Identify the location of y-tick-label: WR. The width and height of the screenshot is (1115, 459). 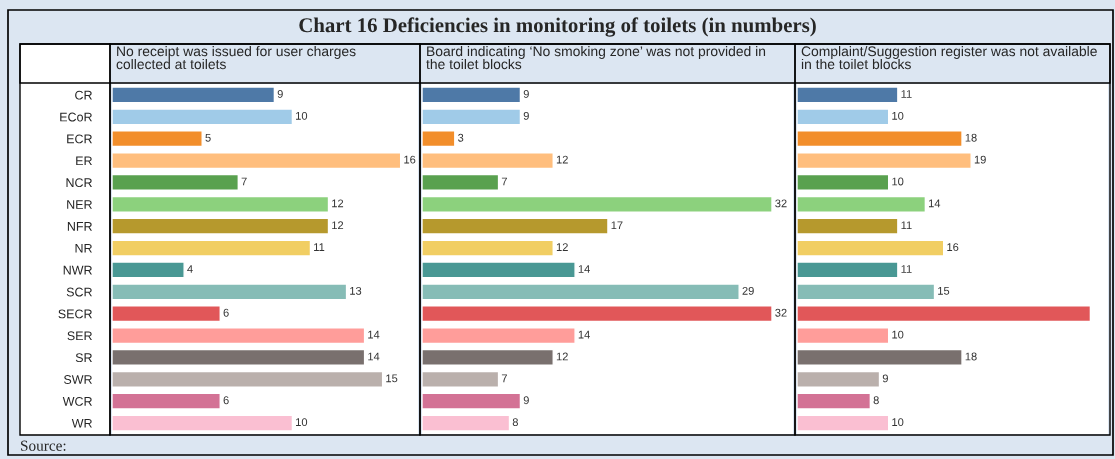
(81, 423).